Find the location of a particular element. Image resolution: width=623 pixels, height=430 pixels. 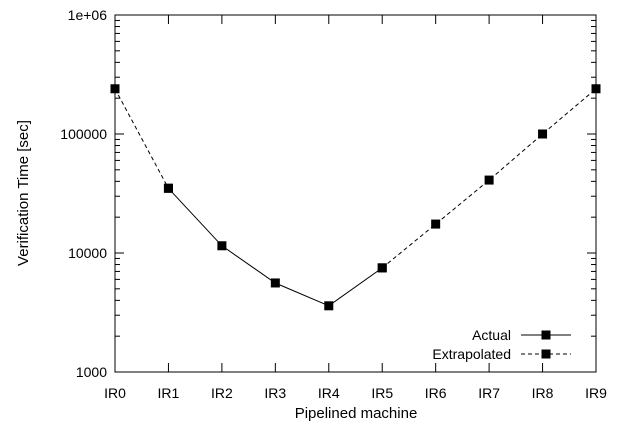

series-line-actual is located at coordinates (275, 247).